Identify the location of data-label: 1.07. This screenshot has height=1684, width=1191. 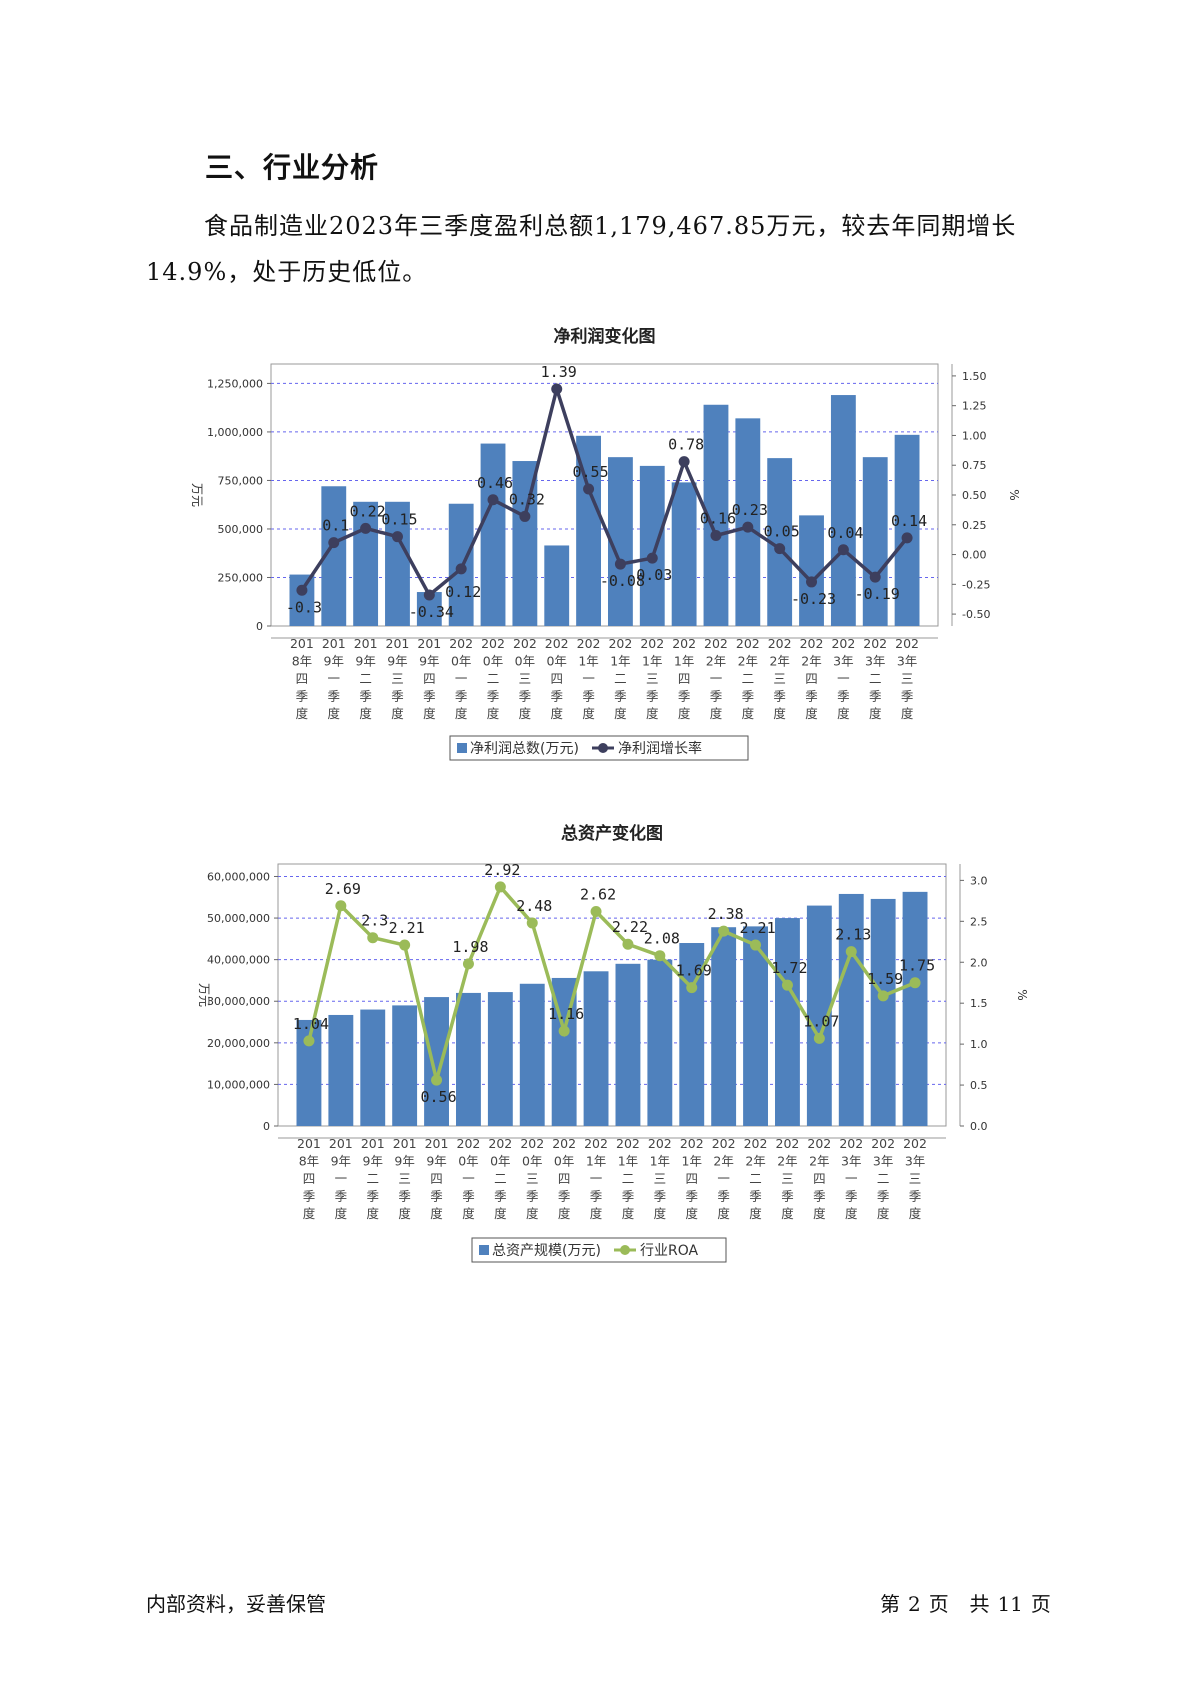
(821, 1021).